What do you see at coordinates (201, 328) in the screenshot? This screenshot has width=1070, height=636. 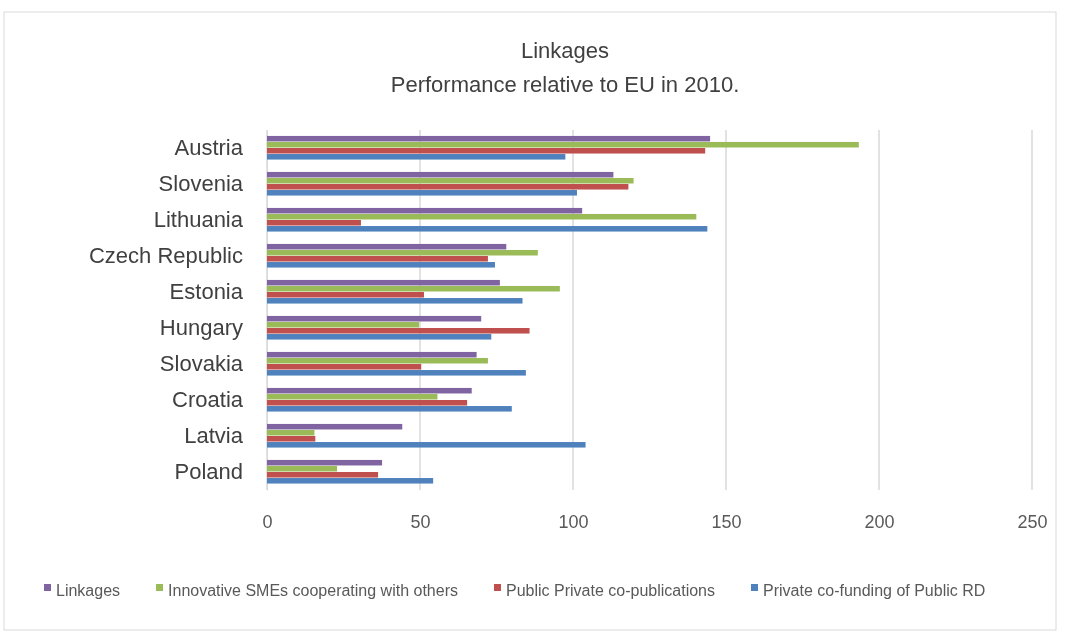 I see `y-tick-label: Hungary` at bounding box center [201, 328].